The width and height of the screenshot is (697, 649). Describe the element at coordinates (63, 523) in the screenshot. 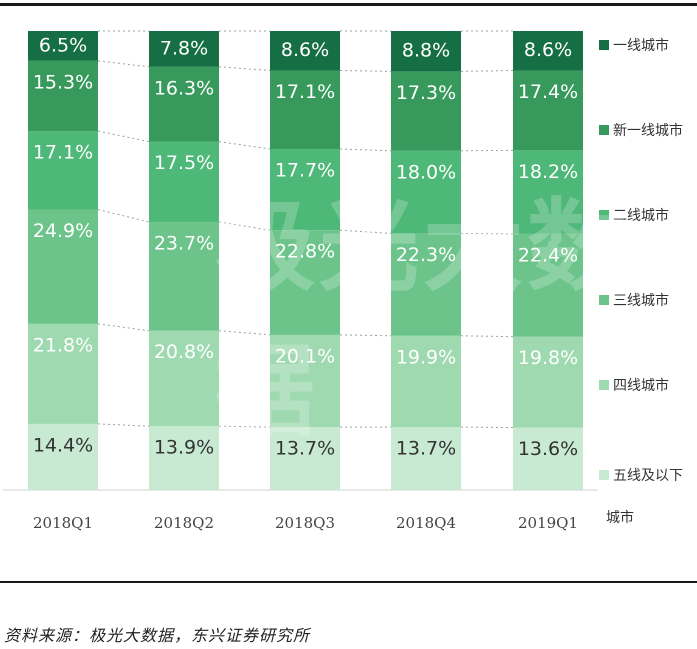

I see `x-tick-label: 2018Q1` at that location.